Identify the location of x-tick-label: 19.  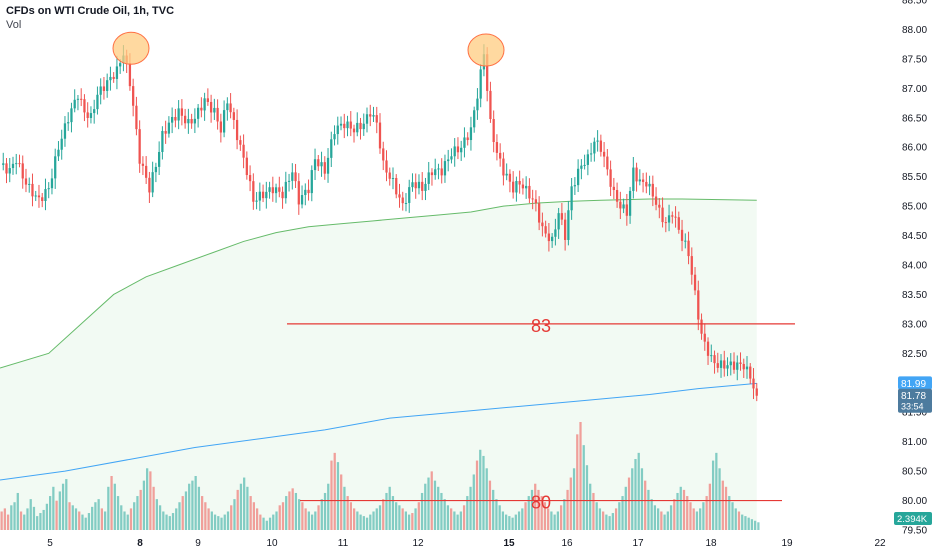
(787, 543).